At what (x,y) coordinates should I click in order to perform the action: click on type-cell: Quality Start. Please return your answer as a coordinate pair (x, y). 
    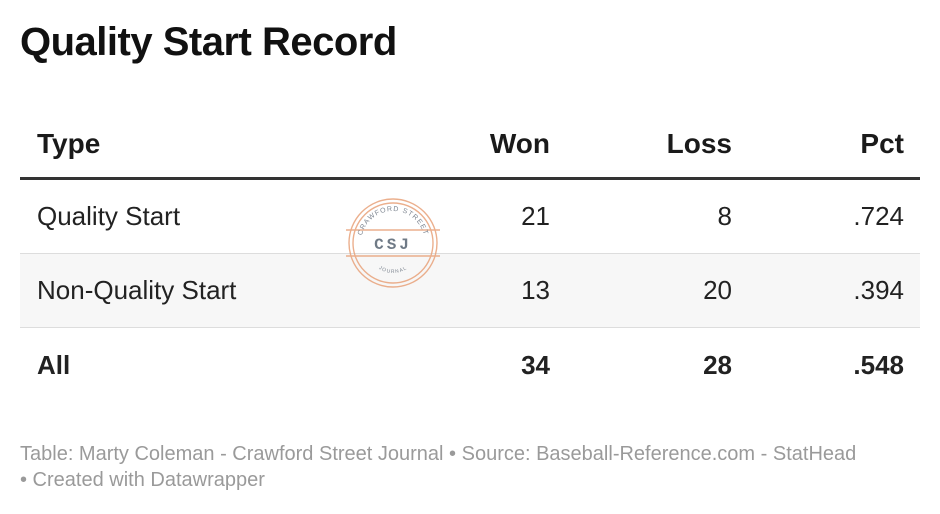
    Looking at the image, I should click on (109, 216).